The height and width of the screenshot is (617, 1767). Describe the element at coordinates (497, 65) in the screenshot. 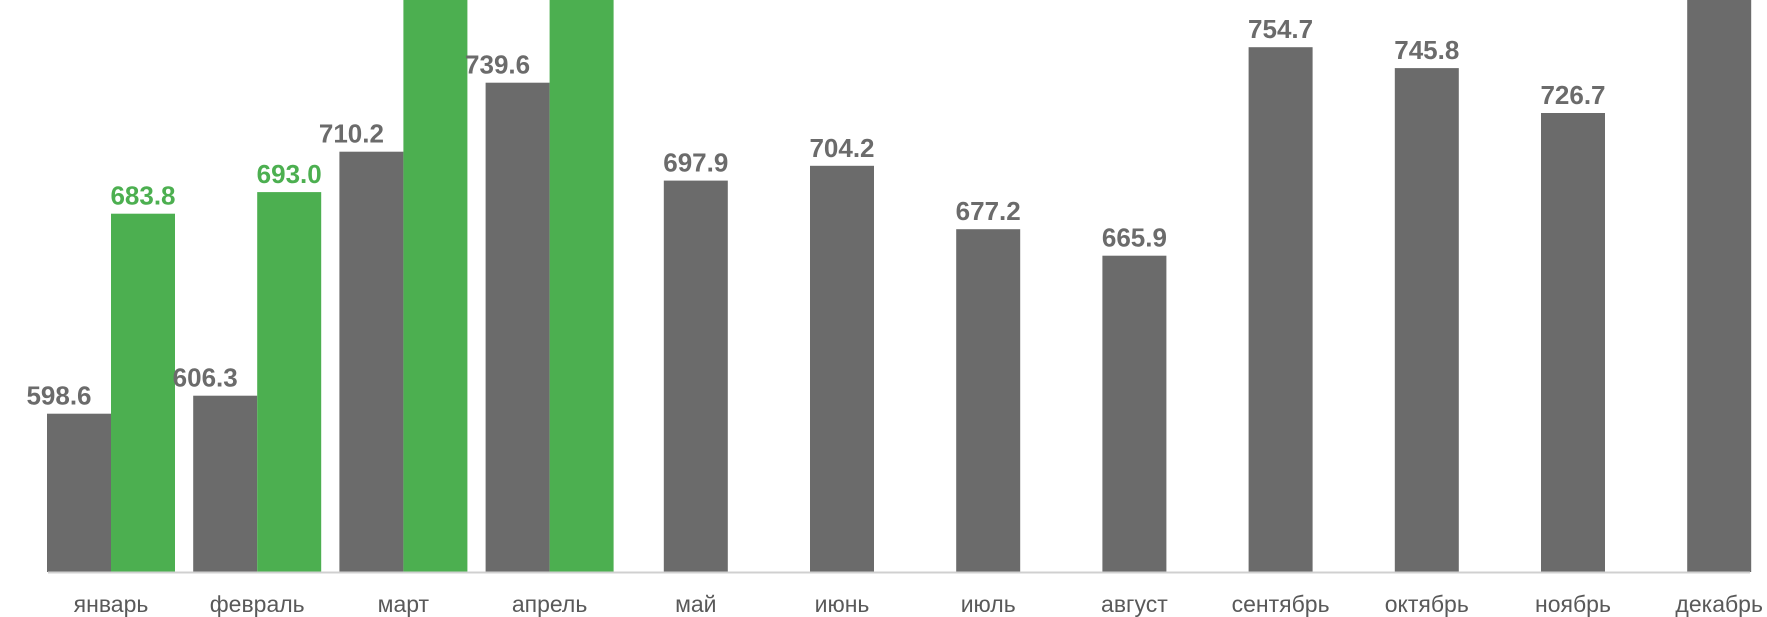

I see `value-label-series1-апрель: 739.6` at that location.